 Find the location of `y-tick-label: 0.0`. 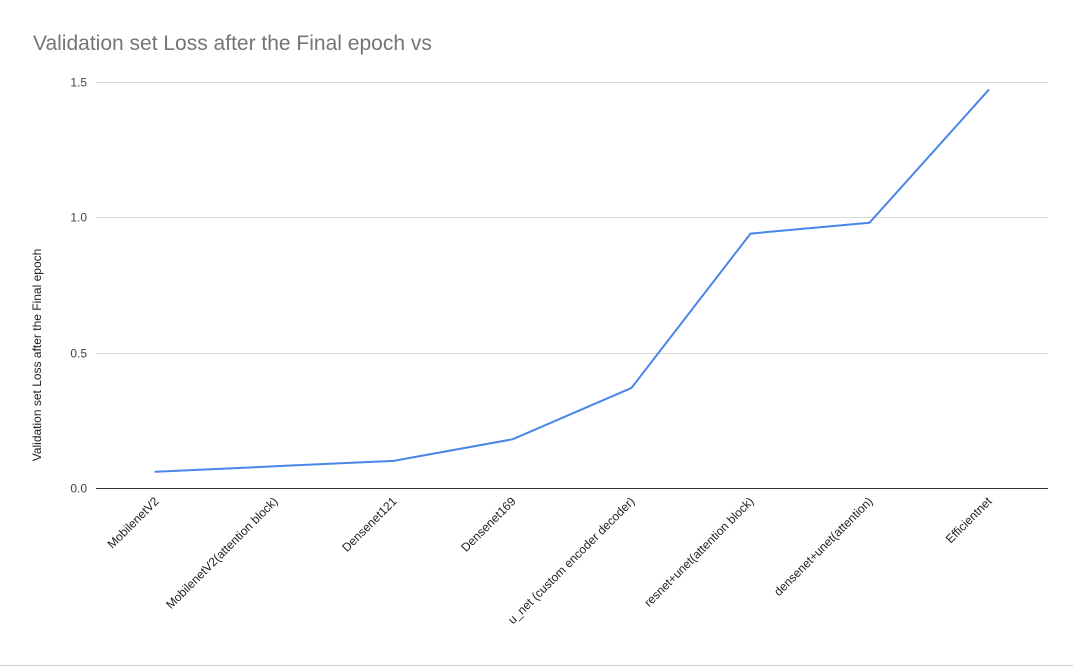

y-tick-label: 0.0 is located at coordinates (78, 489).